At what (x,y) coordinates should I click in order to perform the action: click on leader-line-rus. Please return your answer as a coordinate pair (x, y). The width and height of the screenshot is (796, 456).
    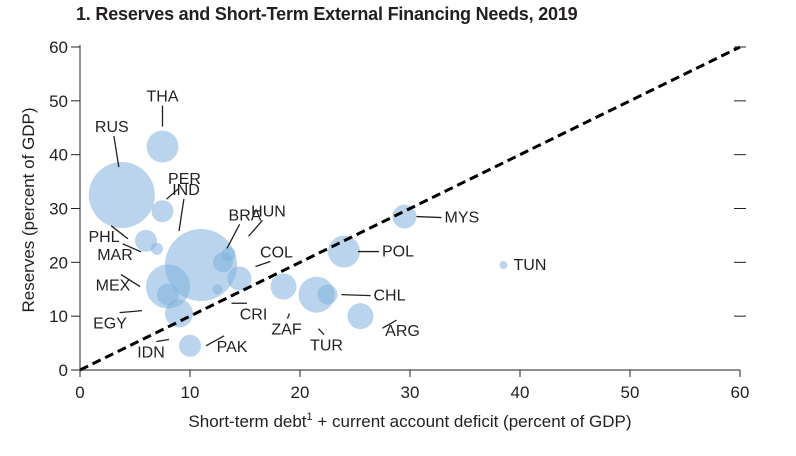
    Looking at the image, I should click on (116, 151).